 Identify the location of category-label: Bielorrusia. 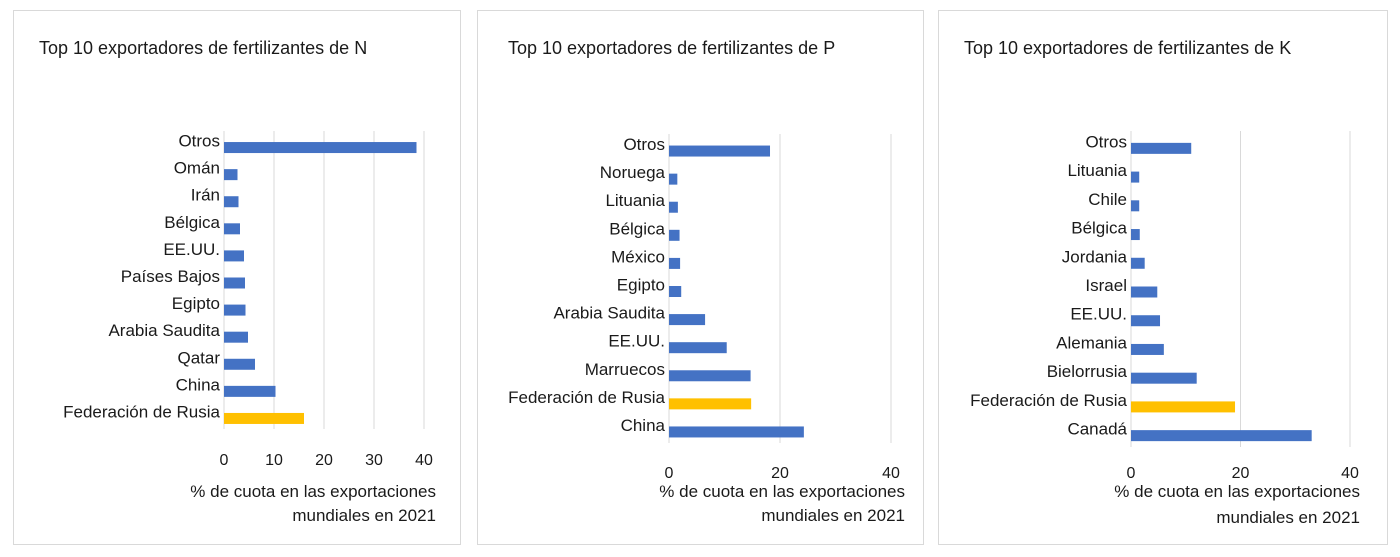
(1087, 371).